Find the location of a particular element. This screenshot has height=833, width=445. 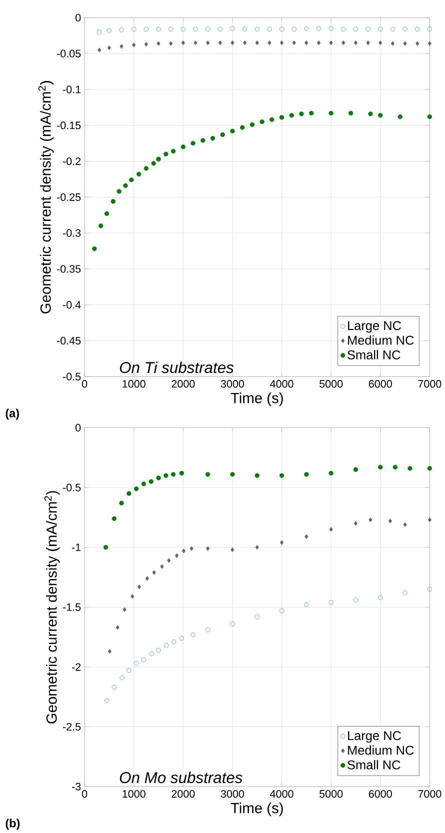

y-tick-label: -3 is located at coordinates (76, 786).